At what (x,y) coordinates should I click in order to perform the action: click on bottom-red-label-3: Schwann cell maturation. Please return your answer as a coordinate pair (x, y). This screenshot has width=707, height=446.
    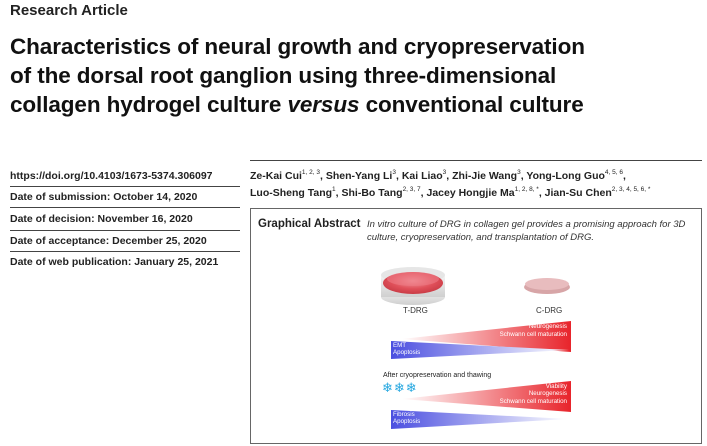
    Looking at the image, I should click on (533, 401).